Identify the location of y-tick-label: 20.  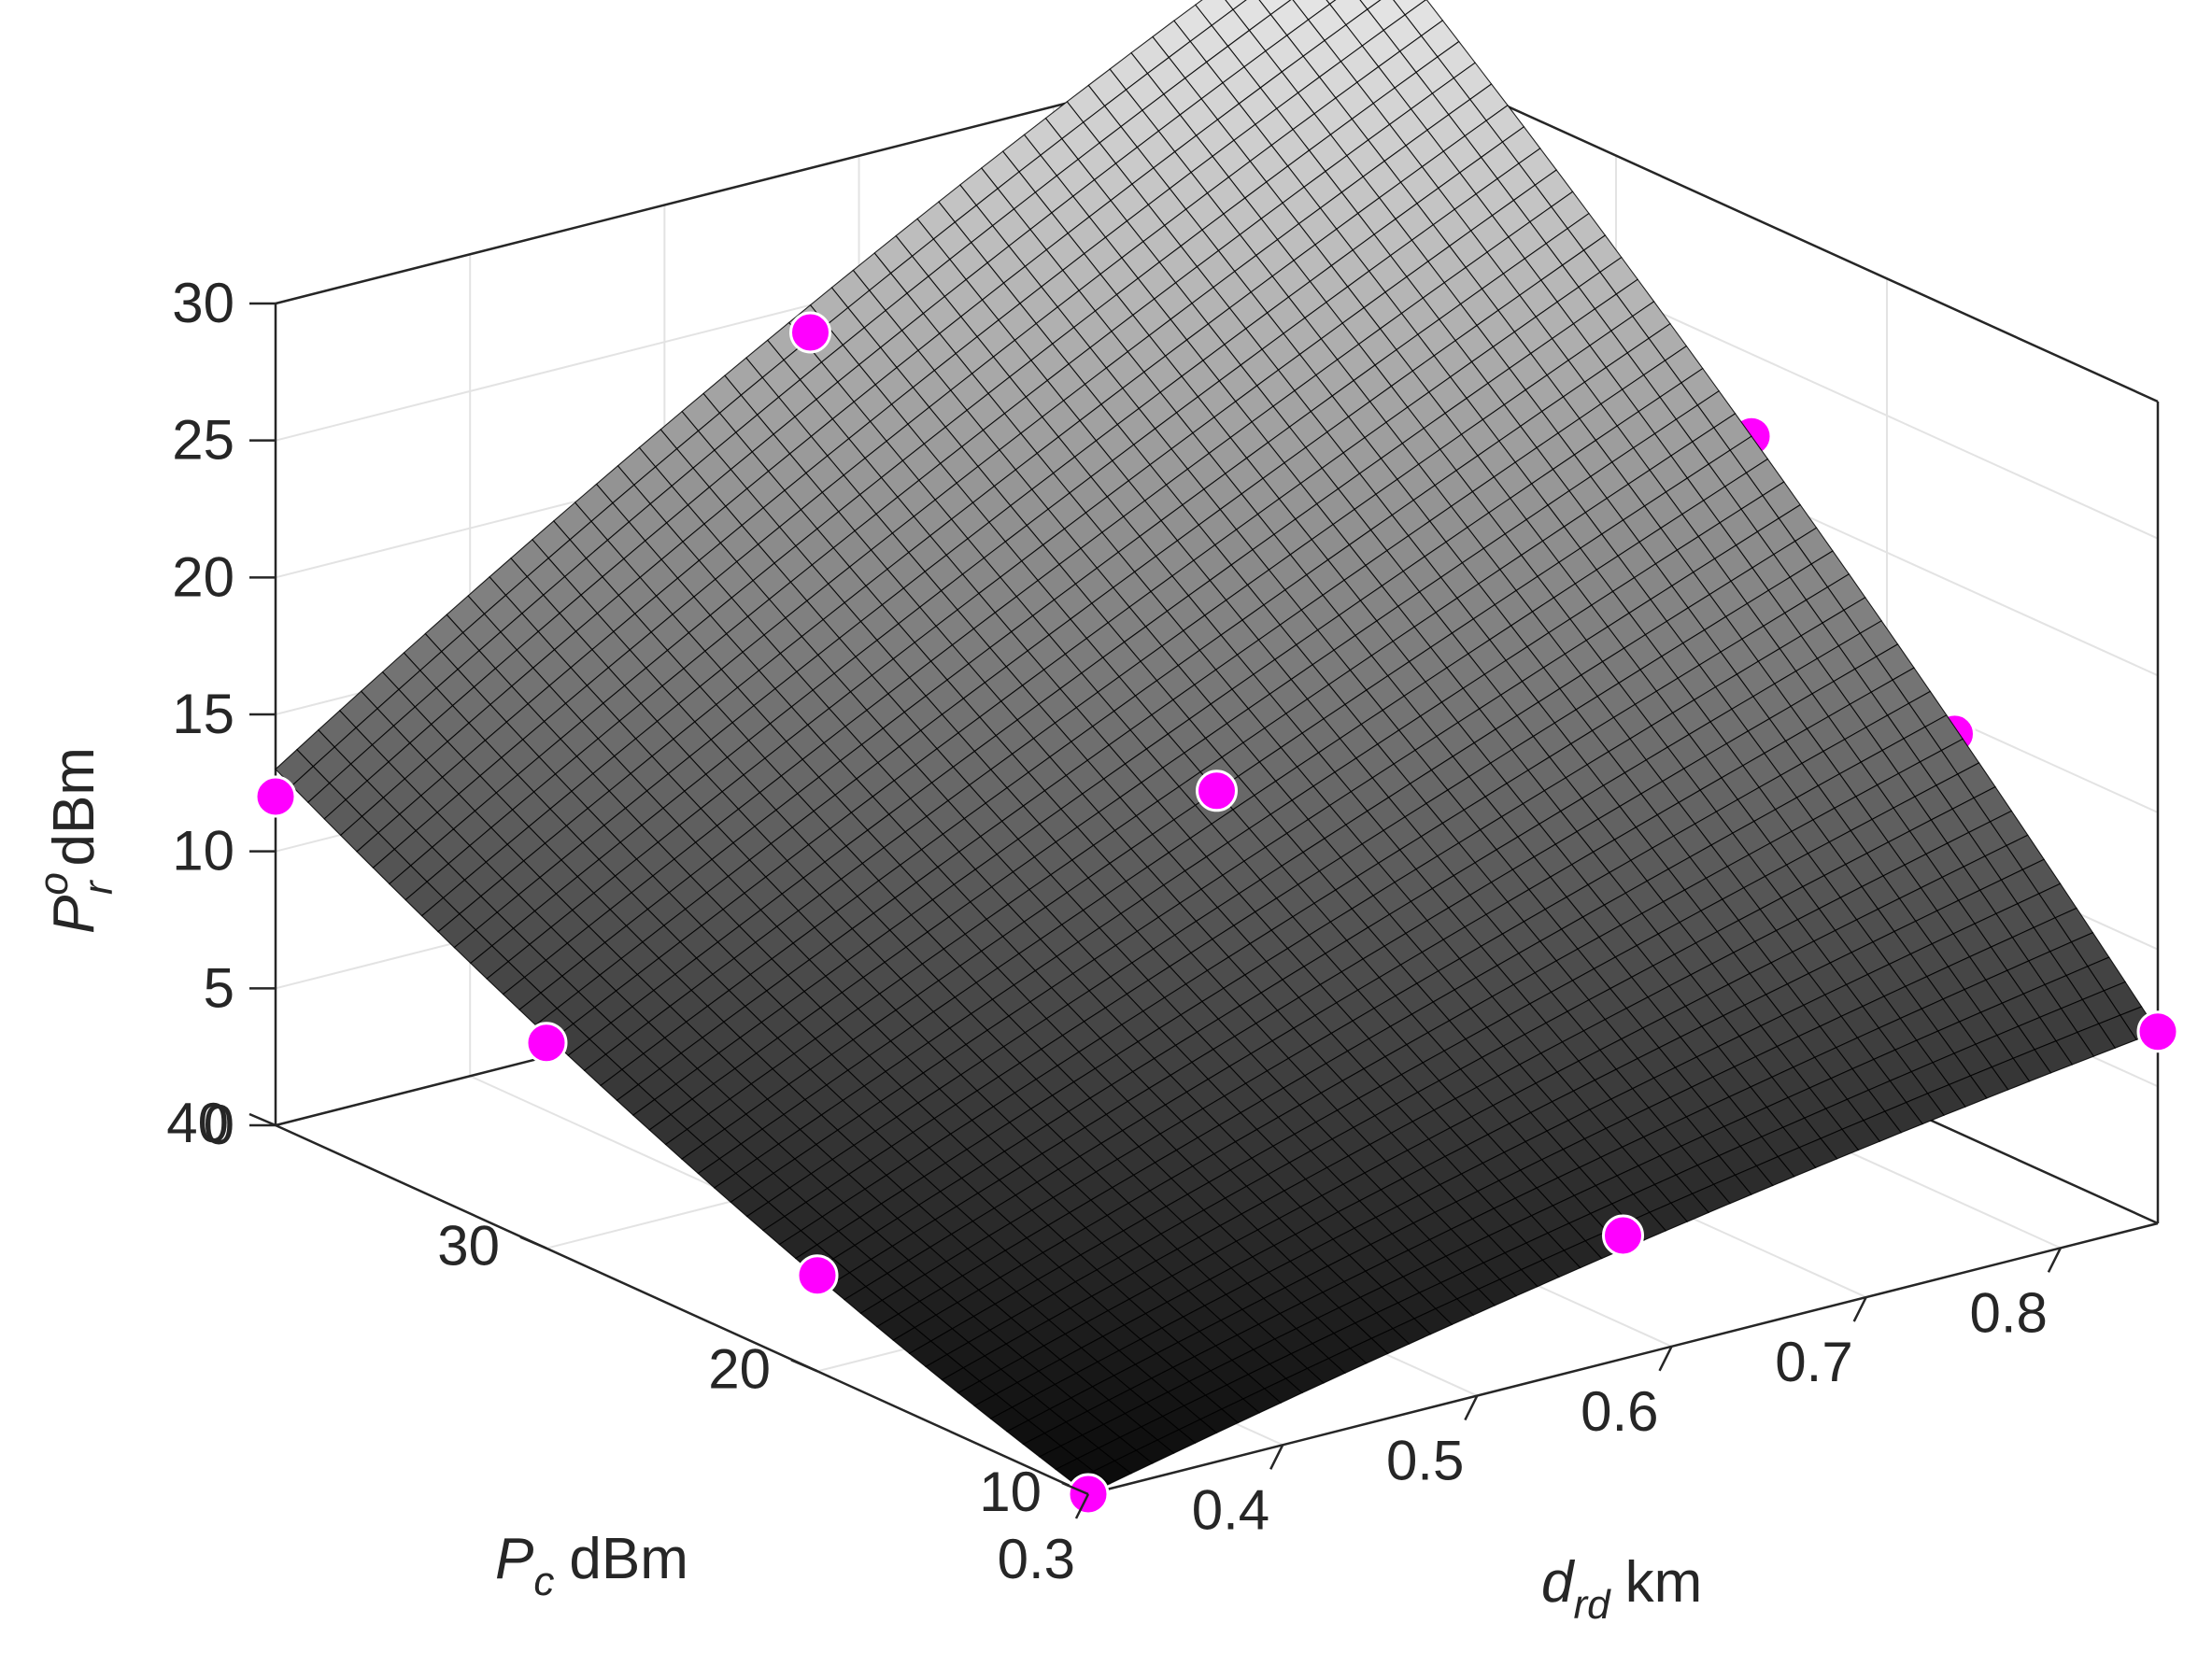
(739, 1368).